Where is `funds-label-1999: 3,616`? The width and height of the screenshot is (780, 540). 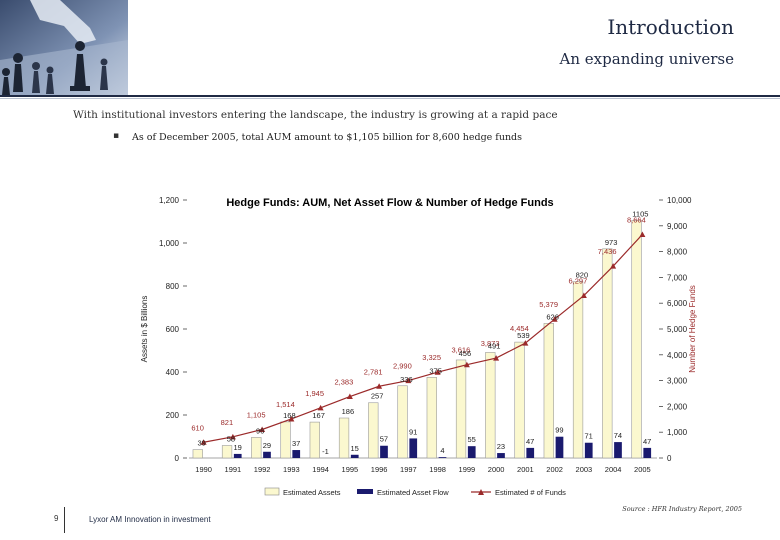 funds-label-1999: 3,616 is located at coordinates (460, 350).